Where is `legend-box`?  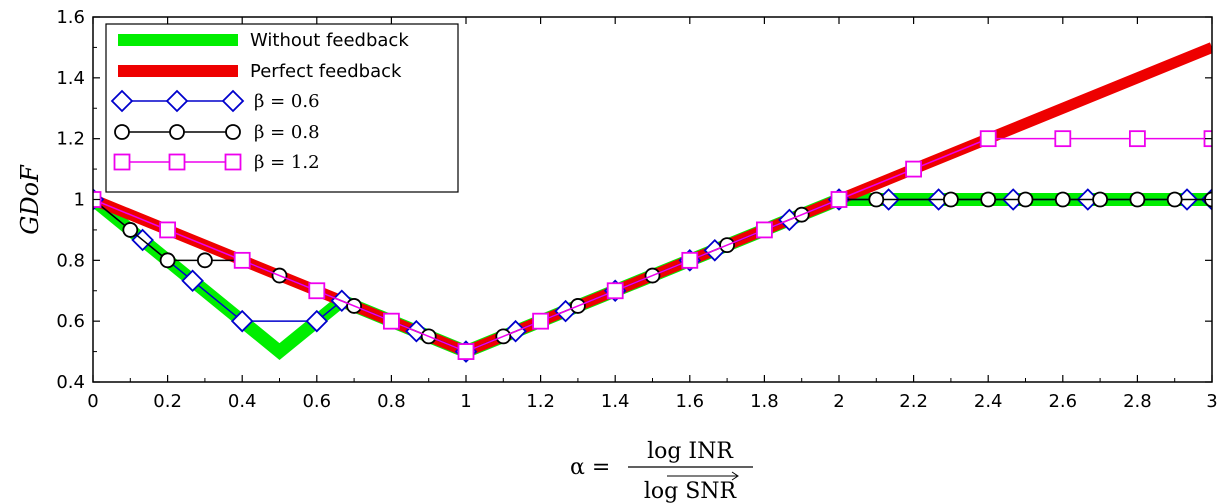
legend-box is located at coordinates (282, 108).